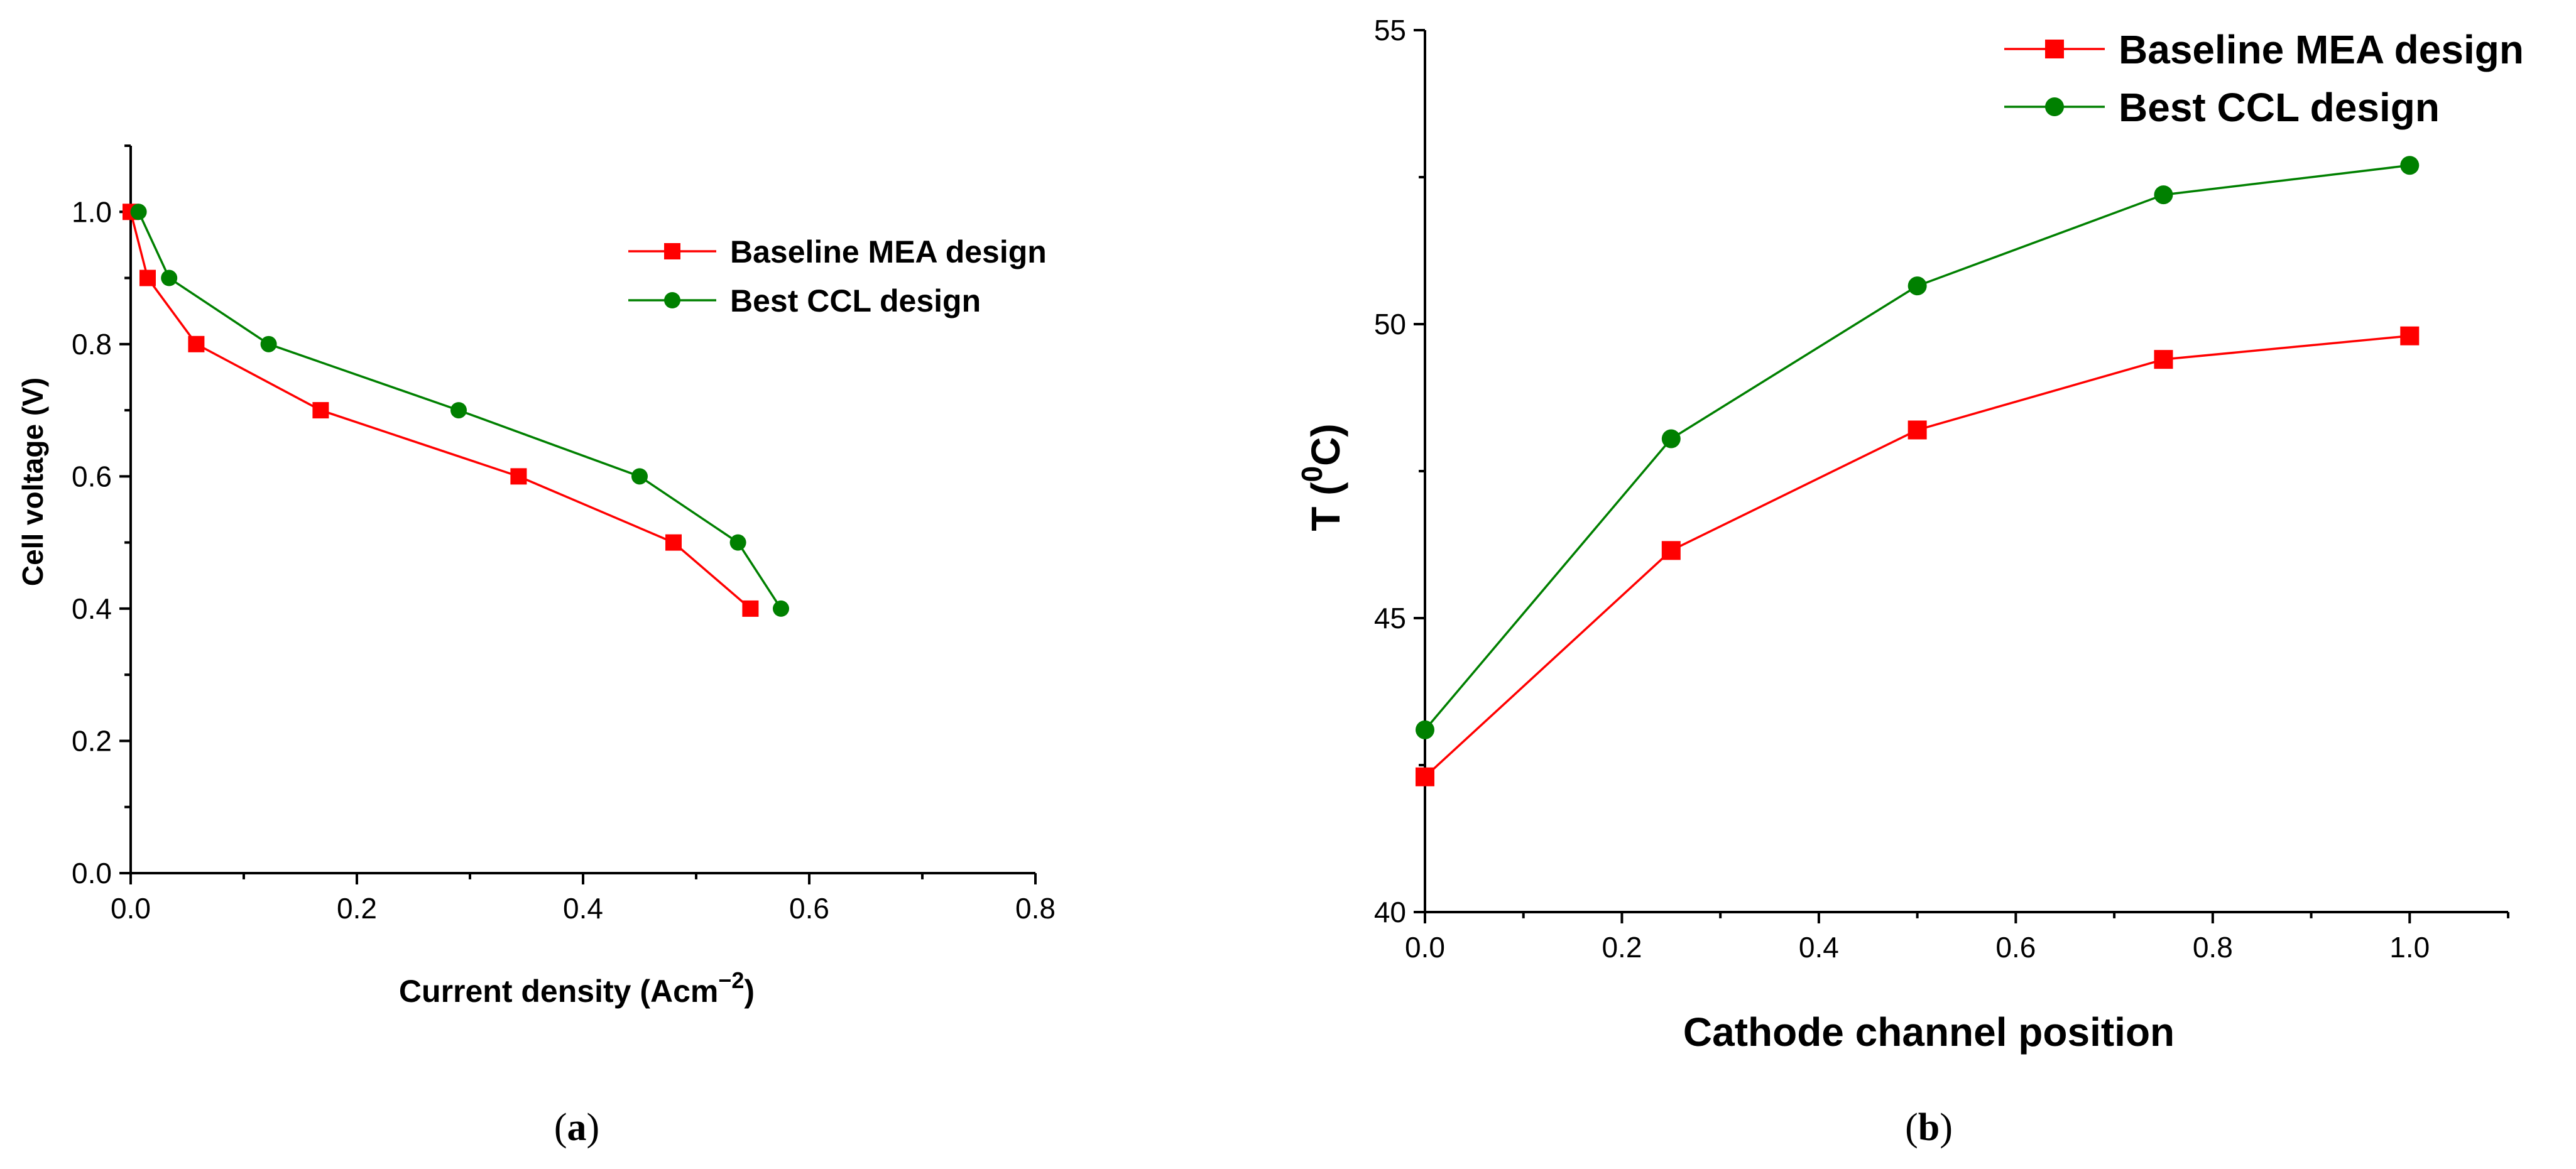 The width and height of the screenshot is (2576, 1169). What do you see at coordinates (131, 909) in the screenshot?
I see `chart-a-x-tick-label: 0.0` at bounding box center [131, 909].